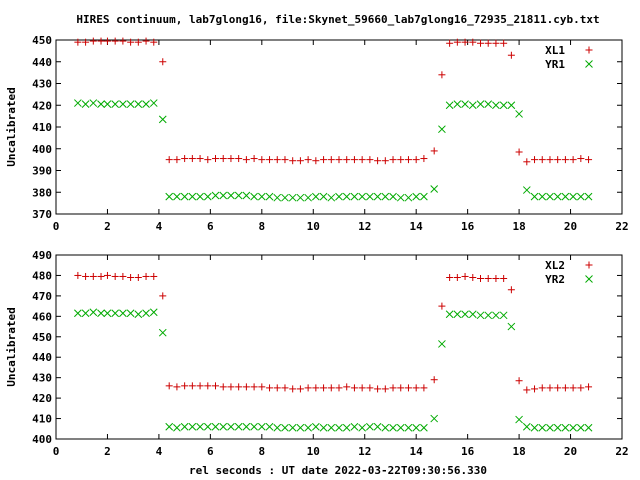 This screenshot has height=480, width=640. I want to click on legend-label: XL1, so click(555, 50).